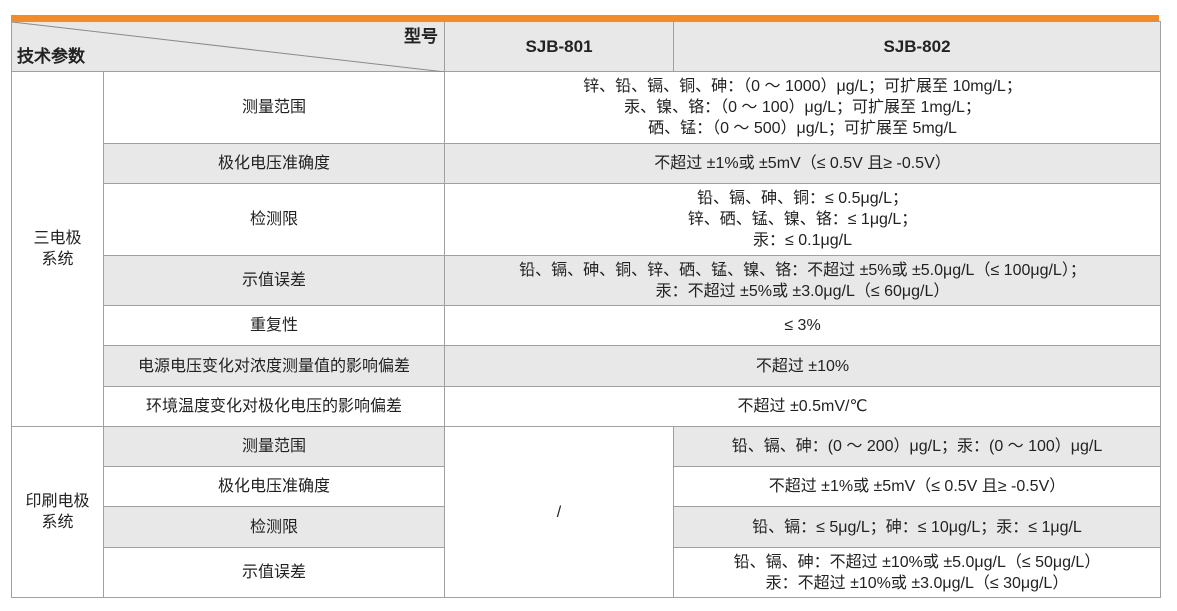 Image resolution: width=1177 pixels, height=611 pixels. What do you see at coordinates (802, 291) in the screenshot?
I see `value-line: 汞：不超过 ±5%或 ±3.0μg/L（≤ 60μg/L）` at bounding box center [802, 291].